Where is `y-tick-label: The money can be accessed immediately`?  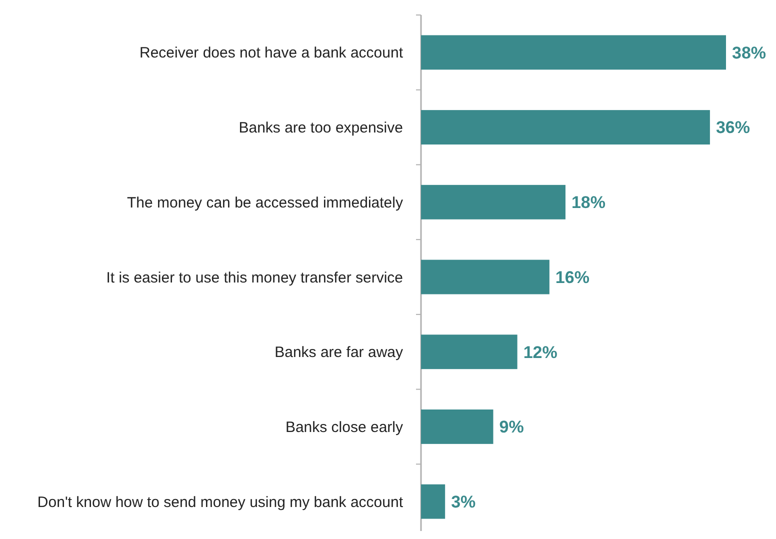
y-tick-label: The money can be accessed immediately is located at coordinates (265, 203).